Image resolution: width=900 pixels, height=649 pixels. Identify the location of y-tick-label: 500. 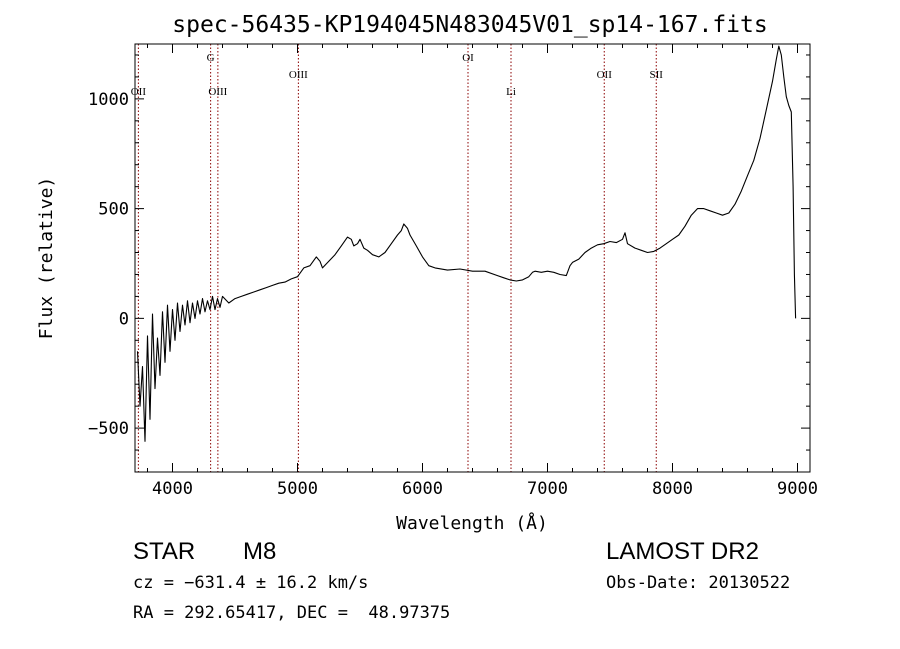
(113, 210).